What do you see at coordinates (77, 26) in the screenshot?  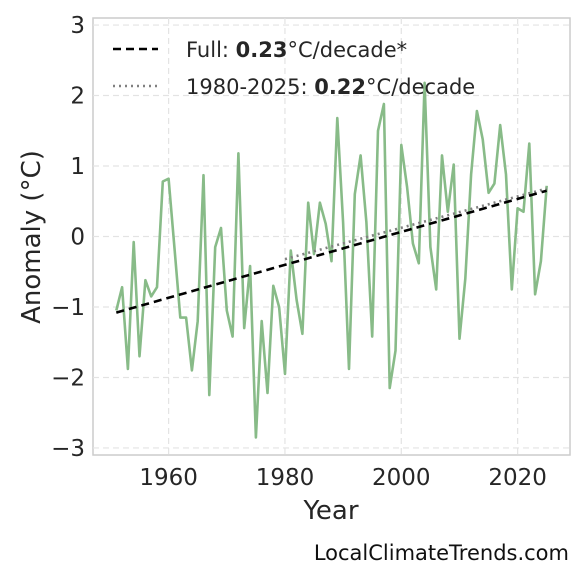 I see `y-tick-label: 3` at bounding box center [77, 26].